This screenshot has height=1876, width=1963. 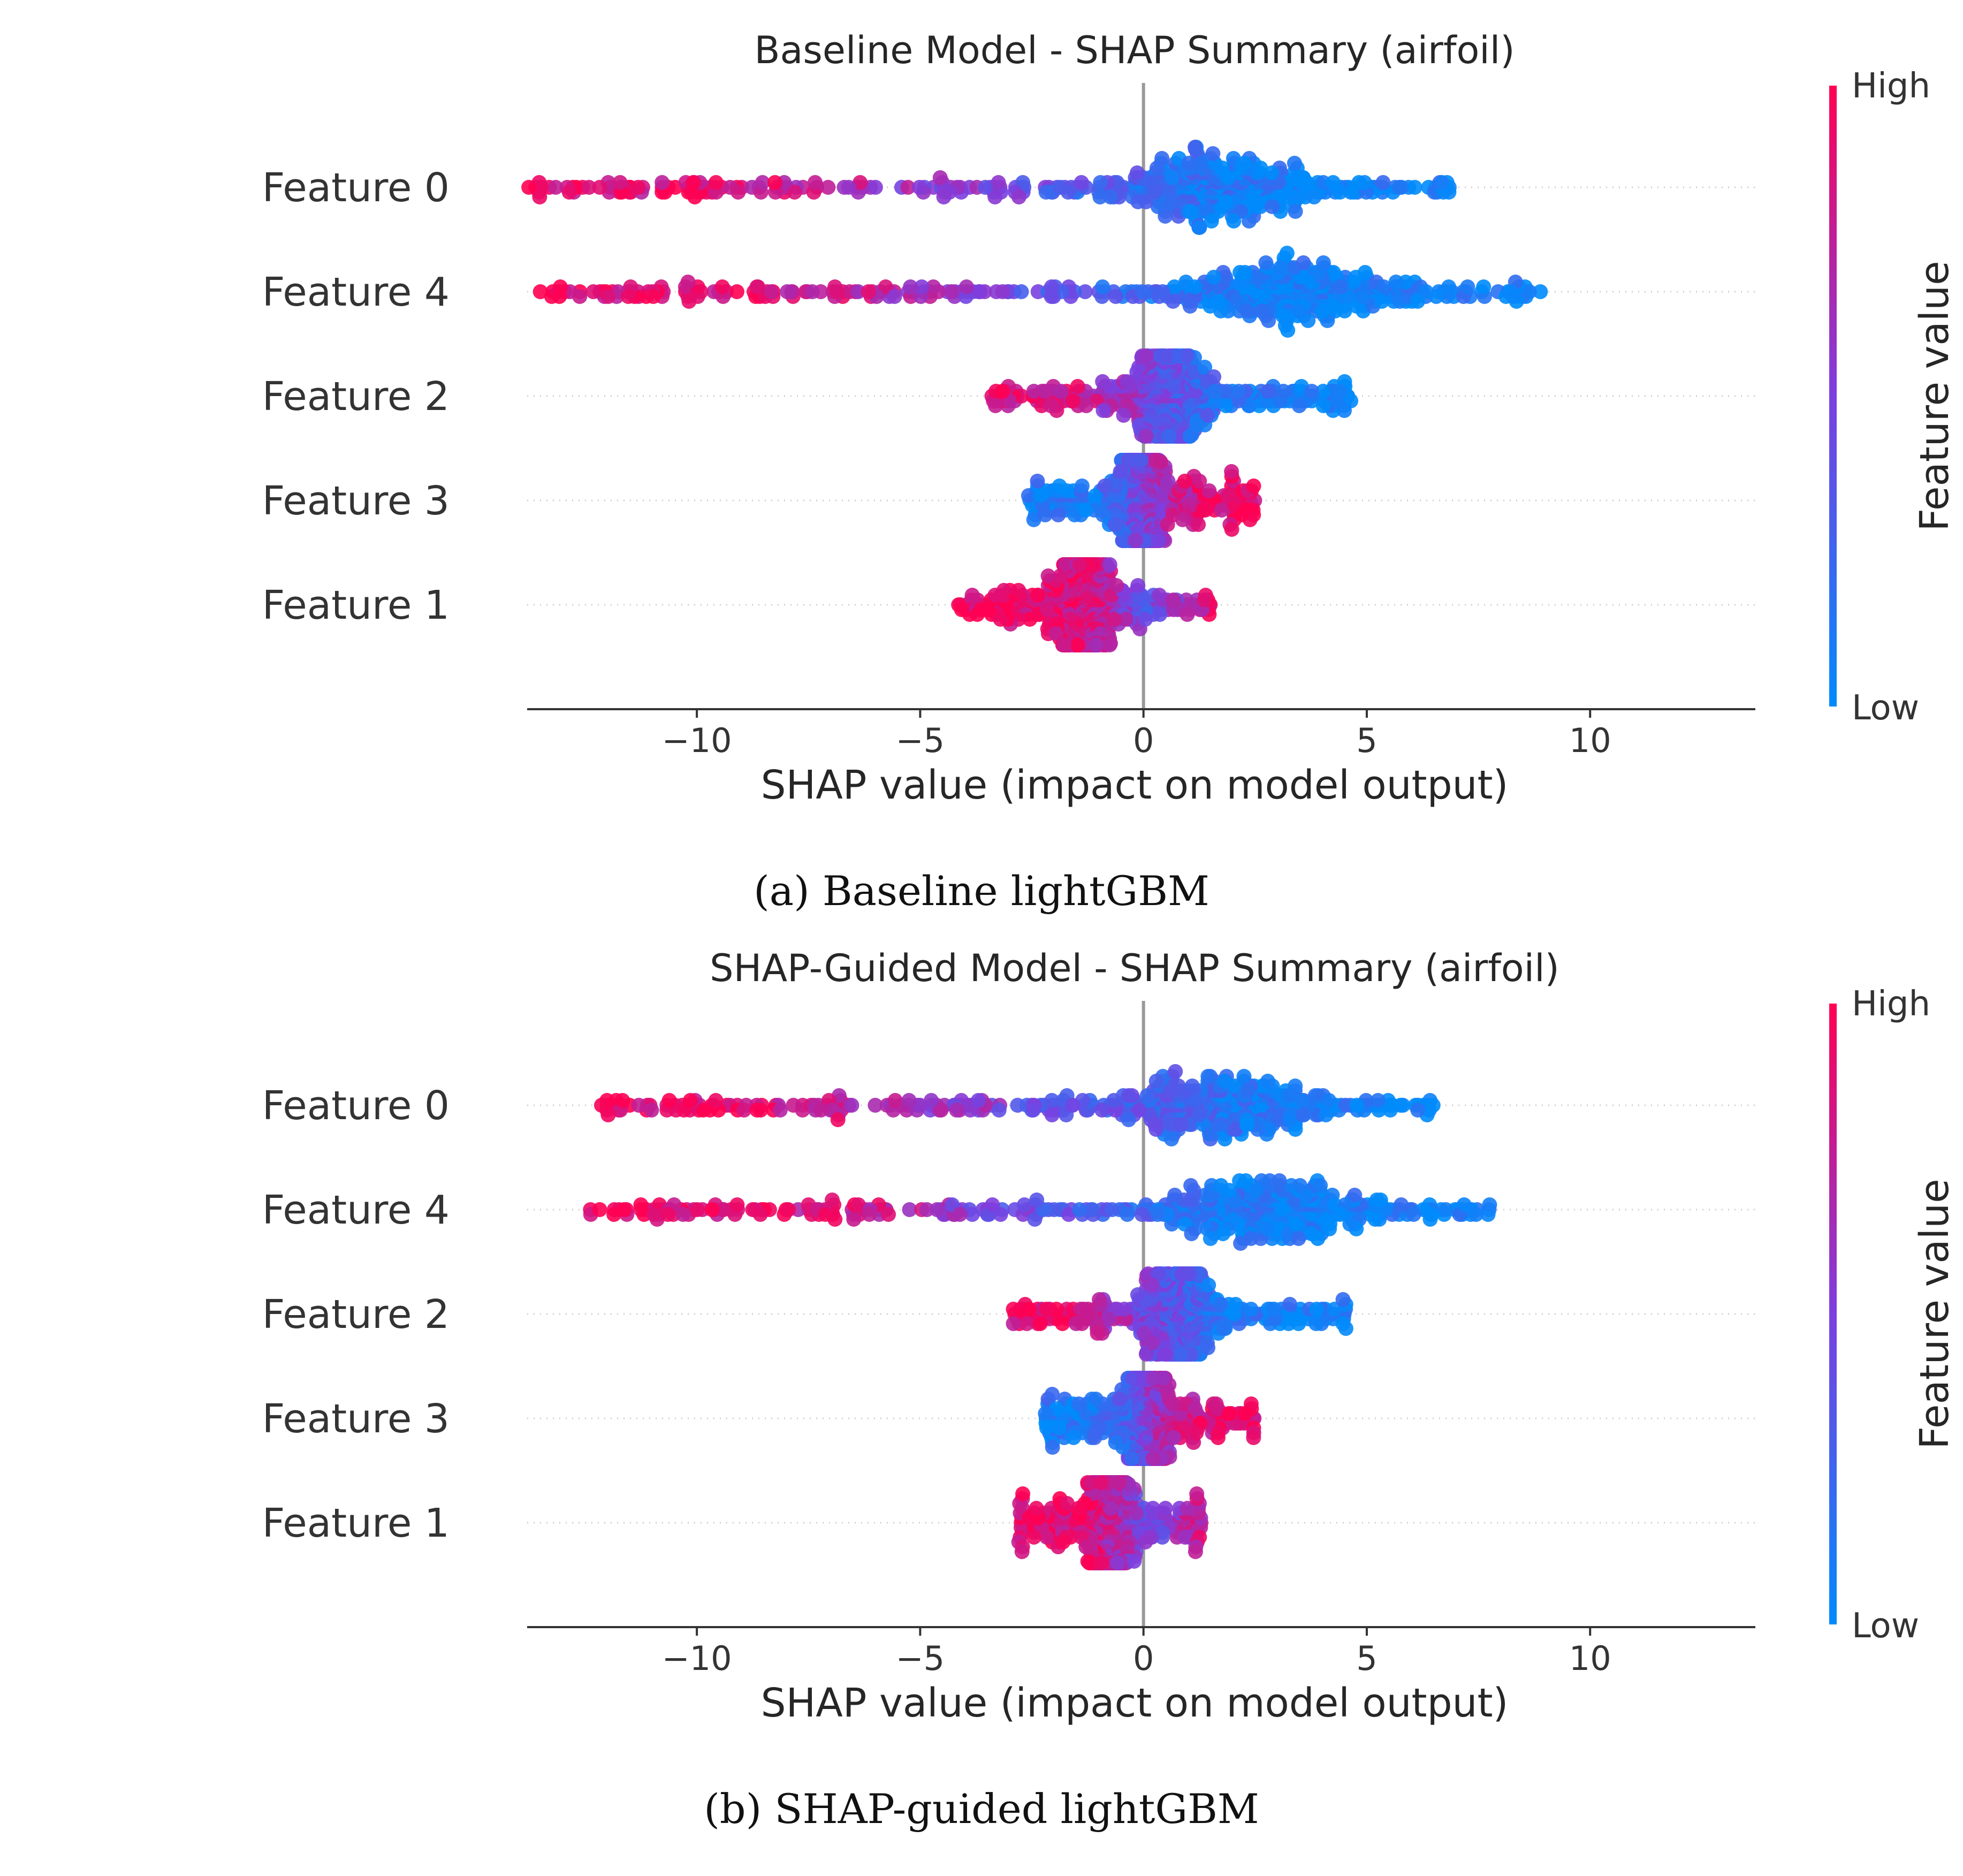 I want to click on colorbar-high-label: High, so click(x=1891, y=86).